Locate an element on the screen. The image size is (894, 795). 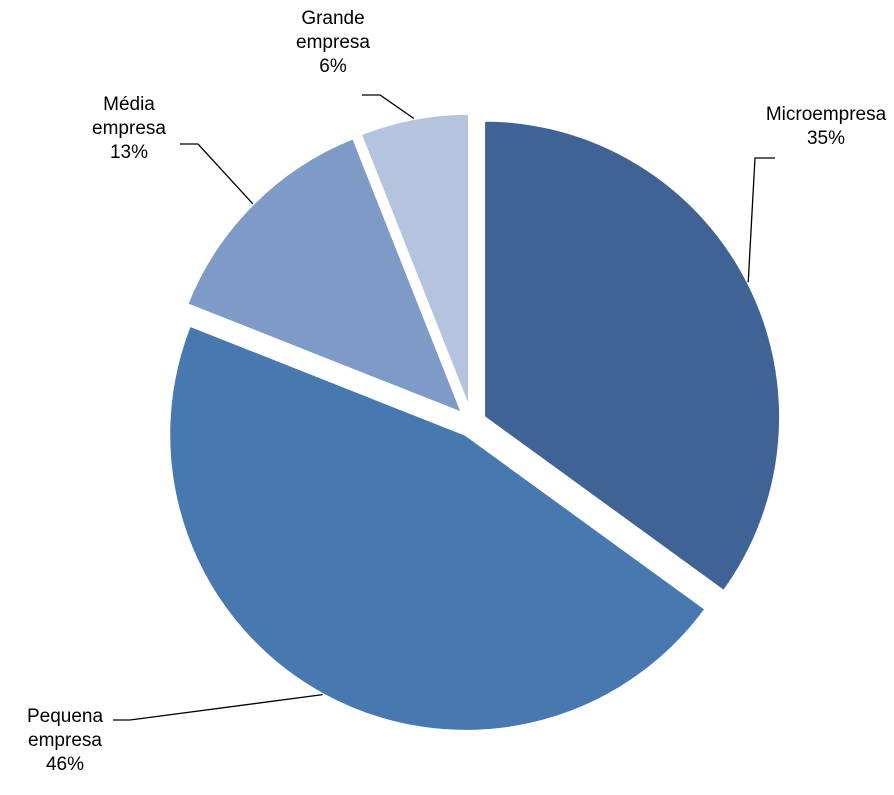
slice-name-label: Grande is located at coordinates (332, 18).